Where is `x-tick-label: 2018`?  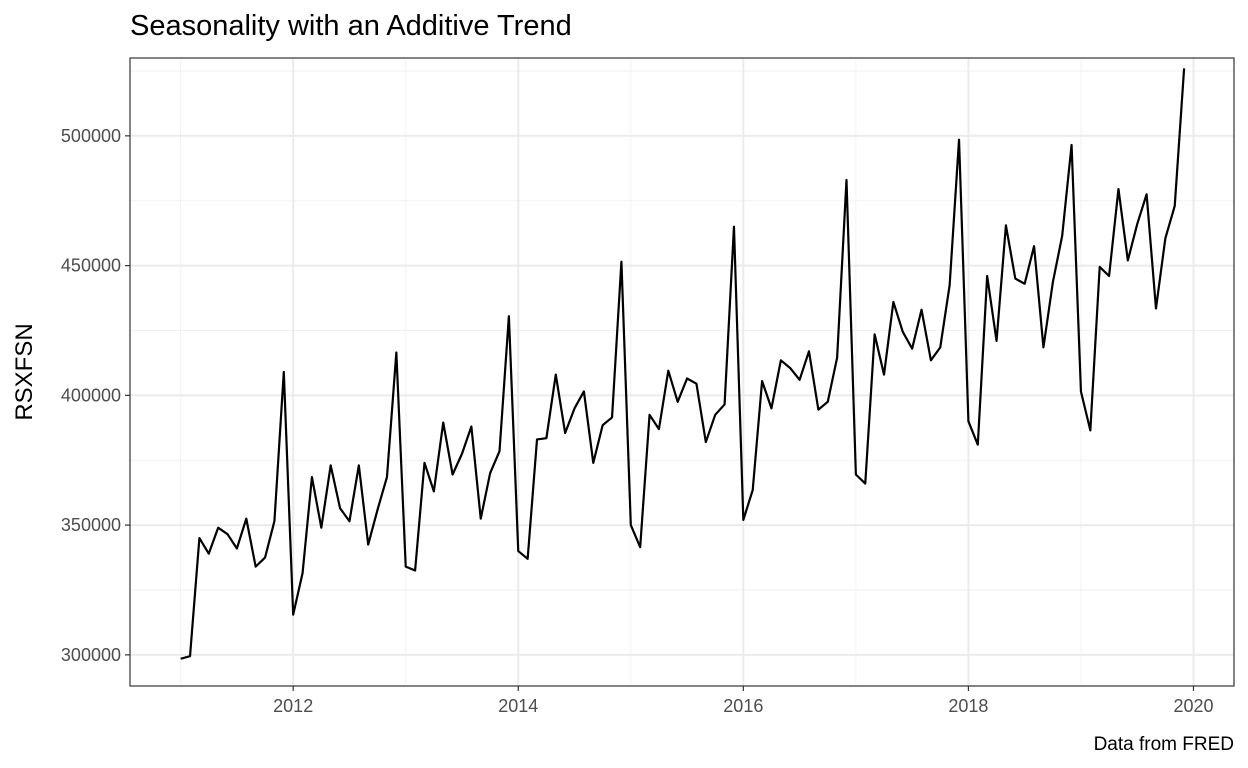
x-tick-label: 2018 is located at coordinates (968, 706).